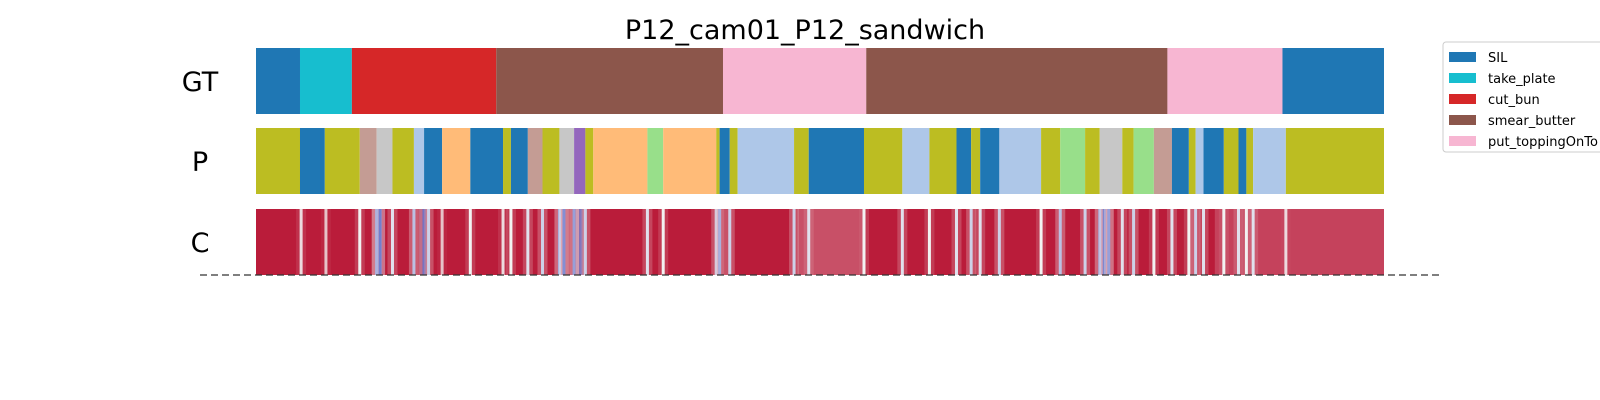 The height and width of the screenshot is (400, 1600). What do you see at coordinates (794, 81) in the screenshot?
I see `segment-put_toppingOnTop` at bounding box center [794, 81].